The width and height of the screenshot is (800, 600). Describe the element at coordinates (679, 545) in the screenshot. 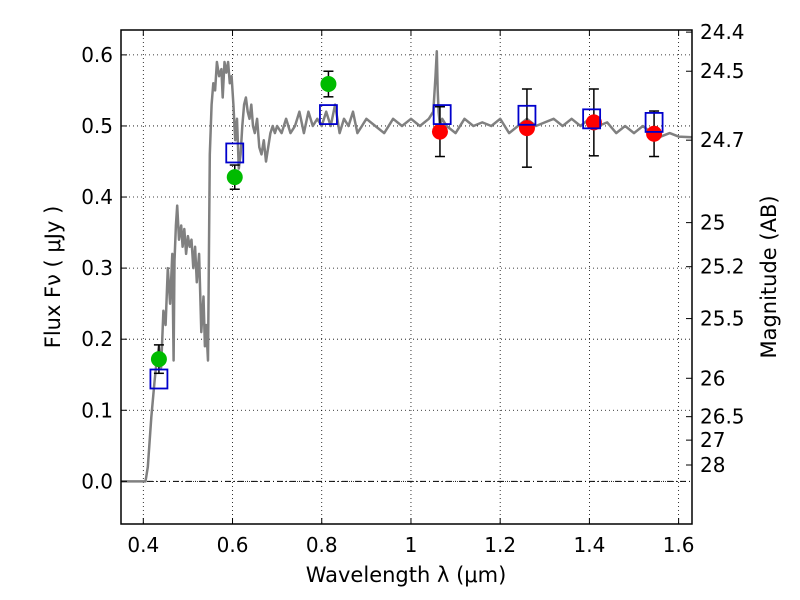

I see `x-tick-label: 1.6` at that location.